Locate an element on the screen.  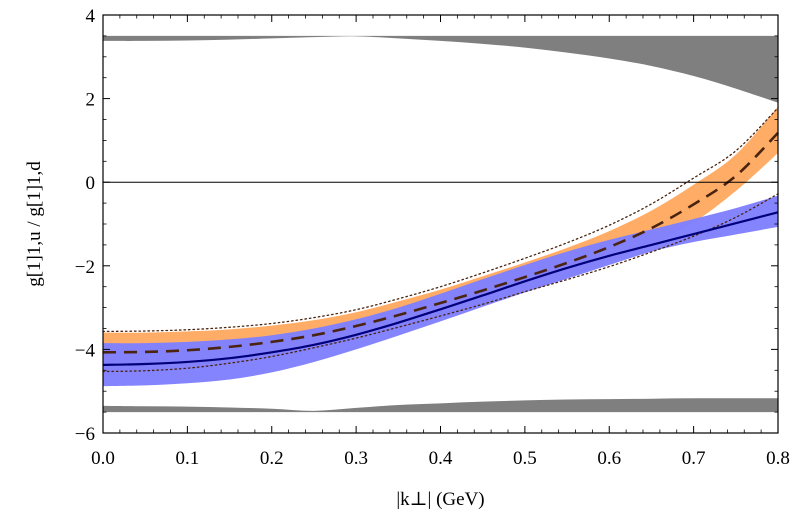
x-tick-label: 0.2 is located at coordinates (272, 458).